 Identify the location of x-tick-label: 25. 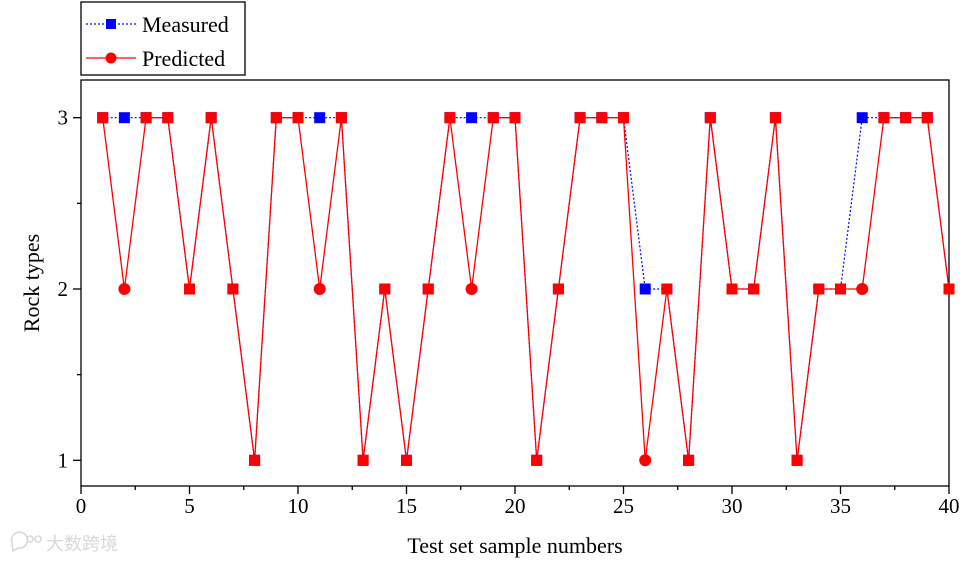
(623, 506).